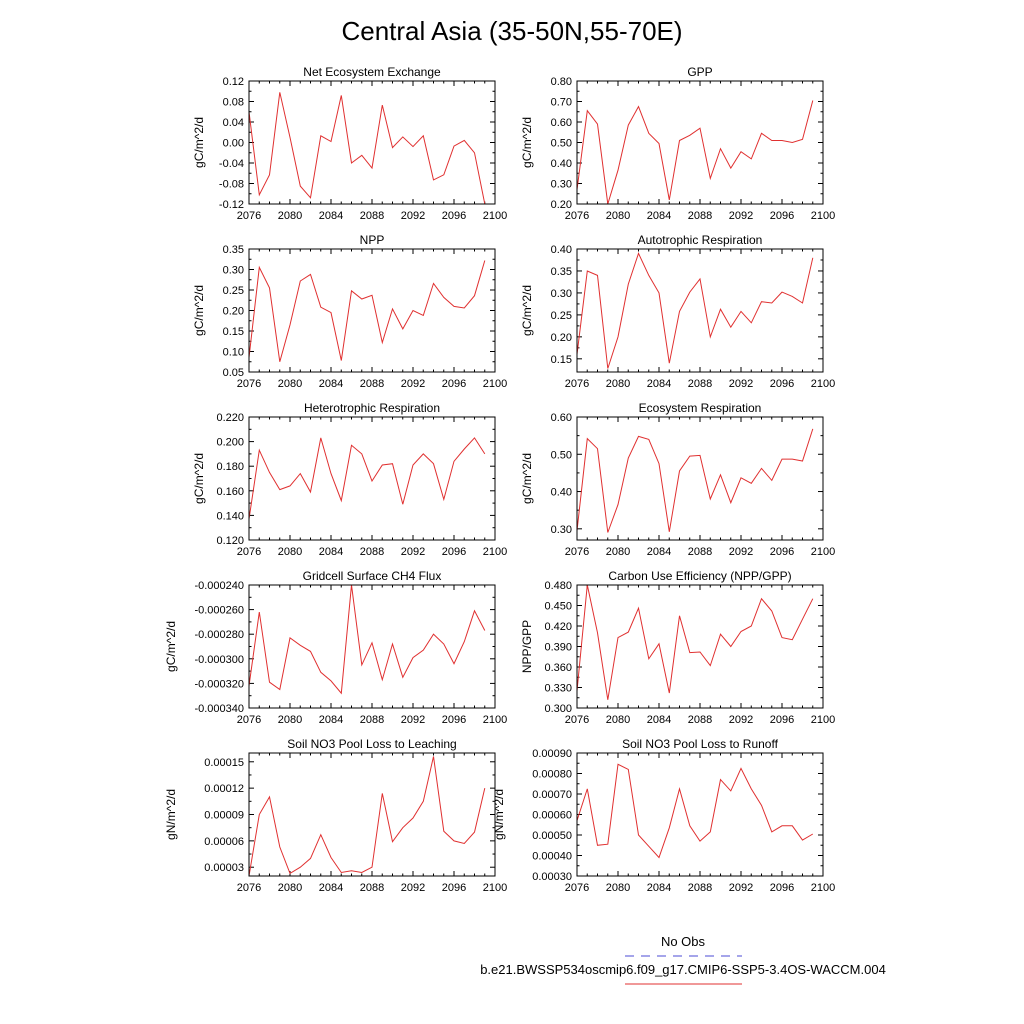  What do you see at coordinates (224, 816) in the screenshot?
I see `y-tick-label: 0.00009` at bounding box center [224, 816].